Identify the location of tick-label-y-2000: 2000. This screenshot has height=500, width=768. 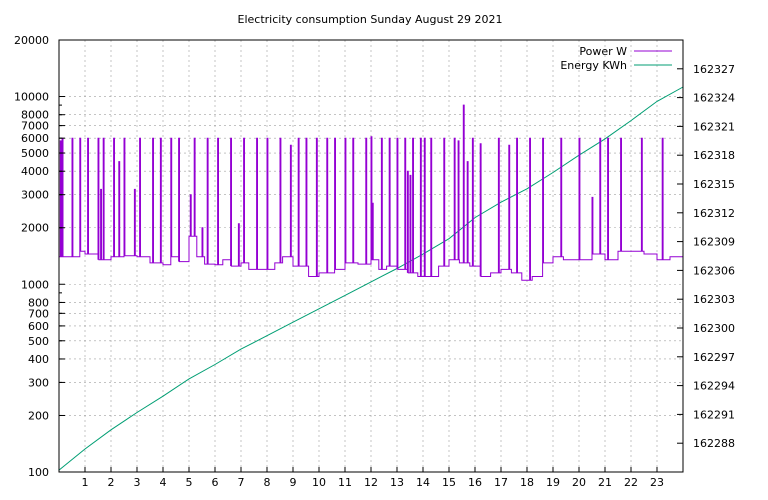
(35, 228).